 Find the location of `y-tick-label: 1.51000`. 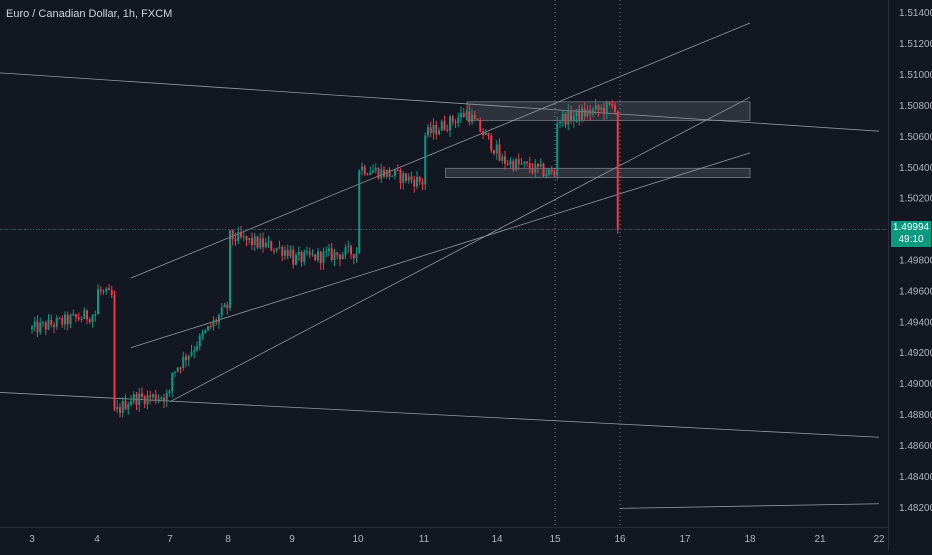

y-tick-label: 1.51000 is located at coordinates (915, 75).